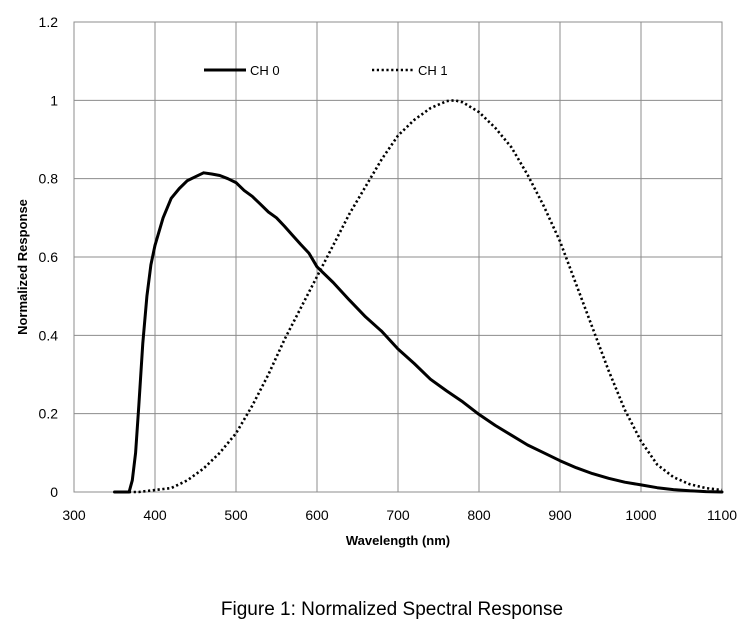 This screenshot has height=626, width=750. I want to click on y-tick-label: 1.2, so click(49, 22).